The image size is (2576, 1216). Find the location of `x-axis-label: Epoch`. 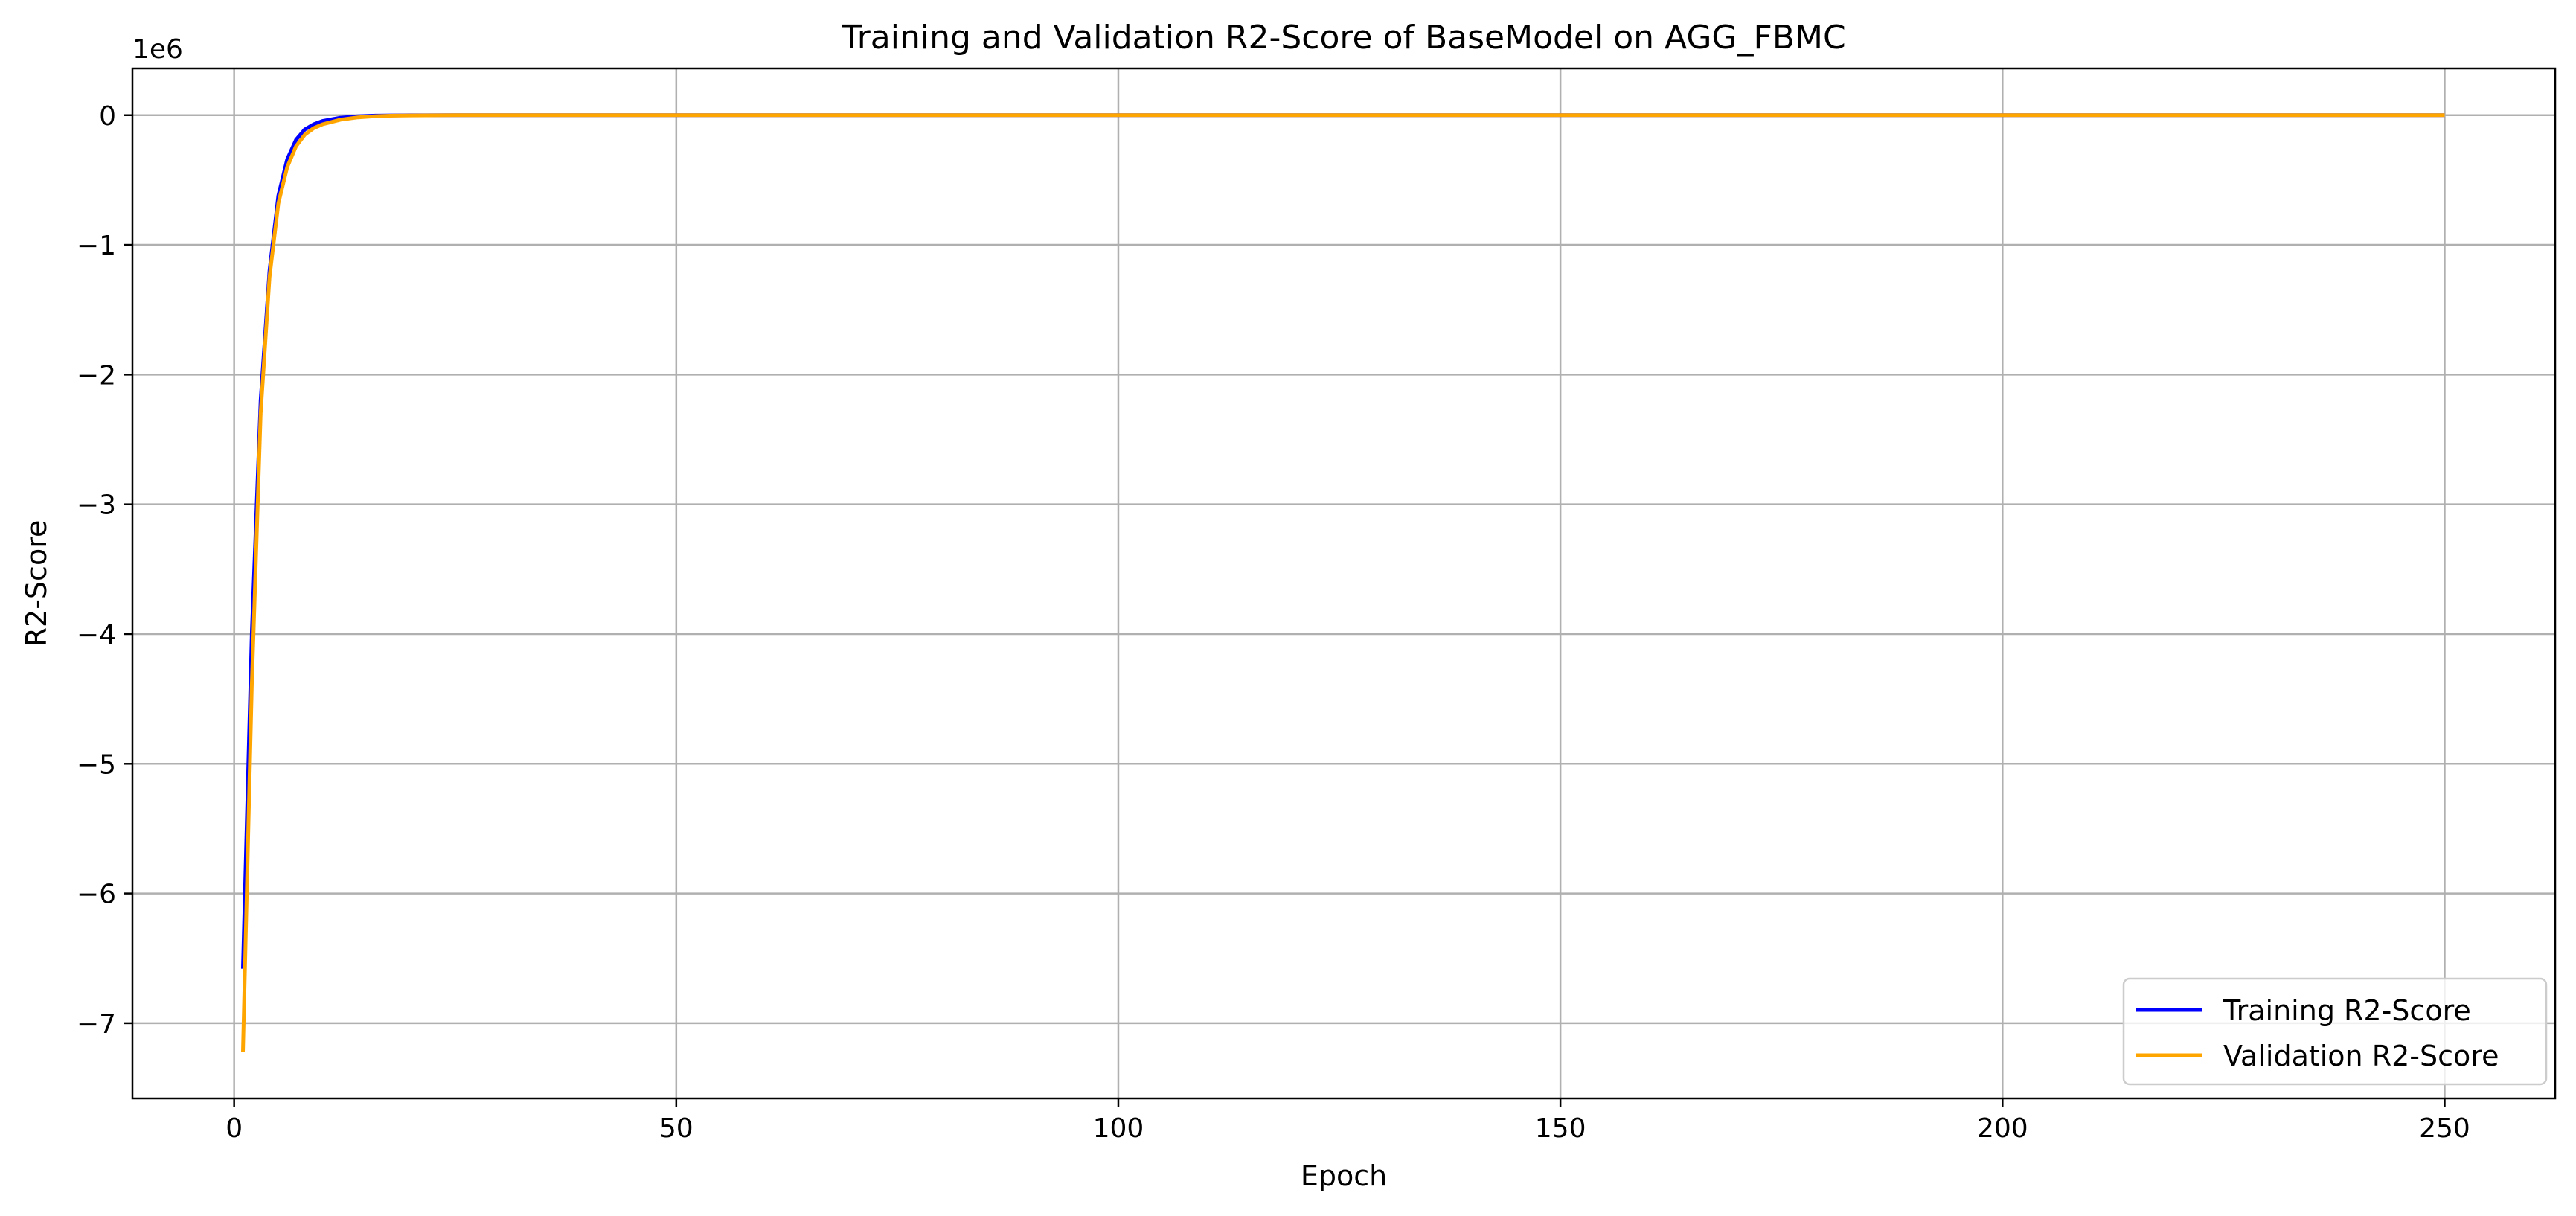

x-axis-label: Epoch is located at coordinates (1344, 1175).